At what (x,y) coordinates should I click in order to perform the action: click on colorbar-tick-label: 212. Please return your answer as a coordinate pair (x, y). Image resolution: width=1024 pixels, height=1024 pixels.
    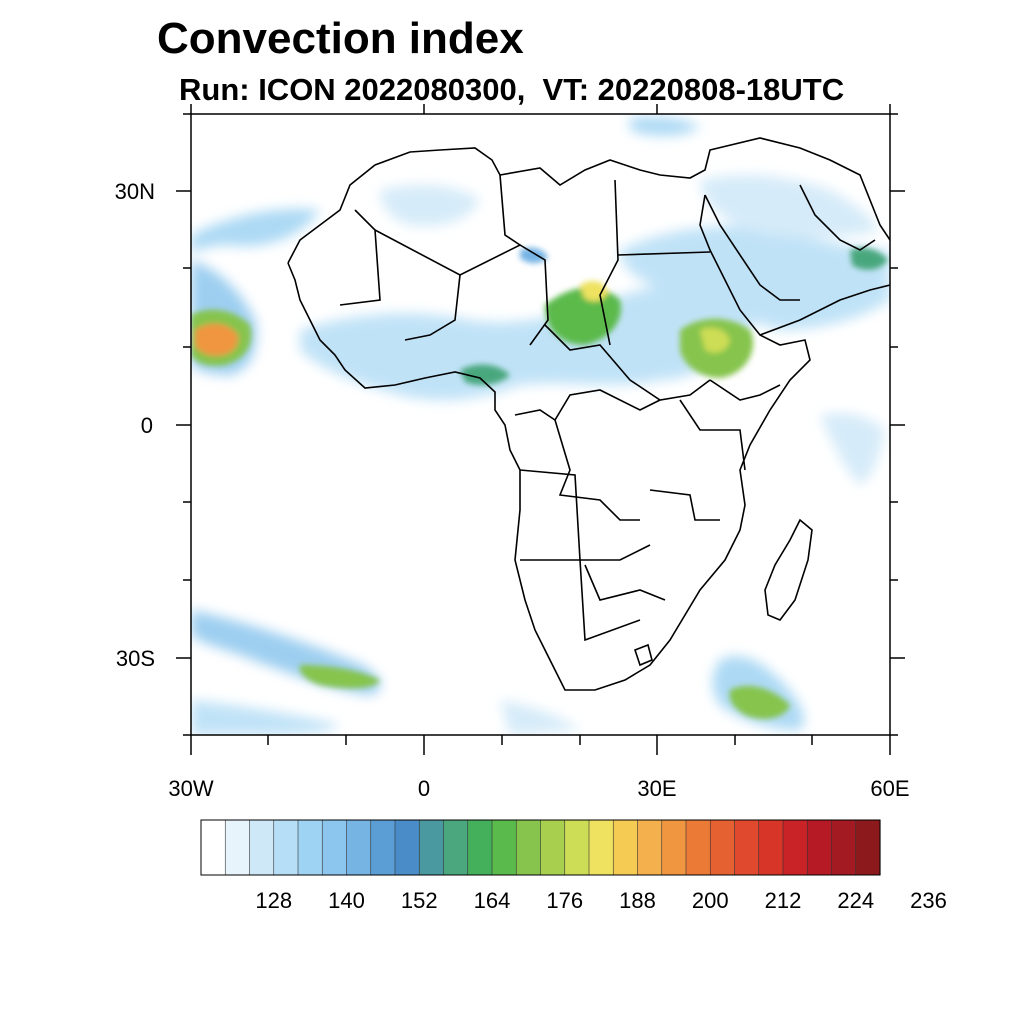
    Looking at the image, I should click on (783, 900).